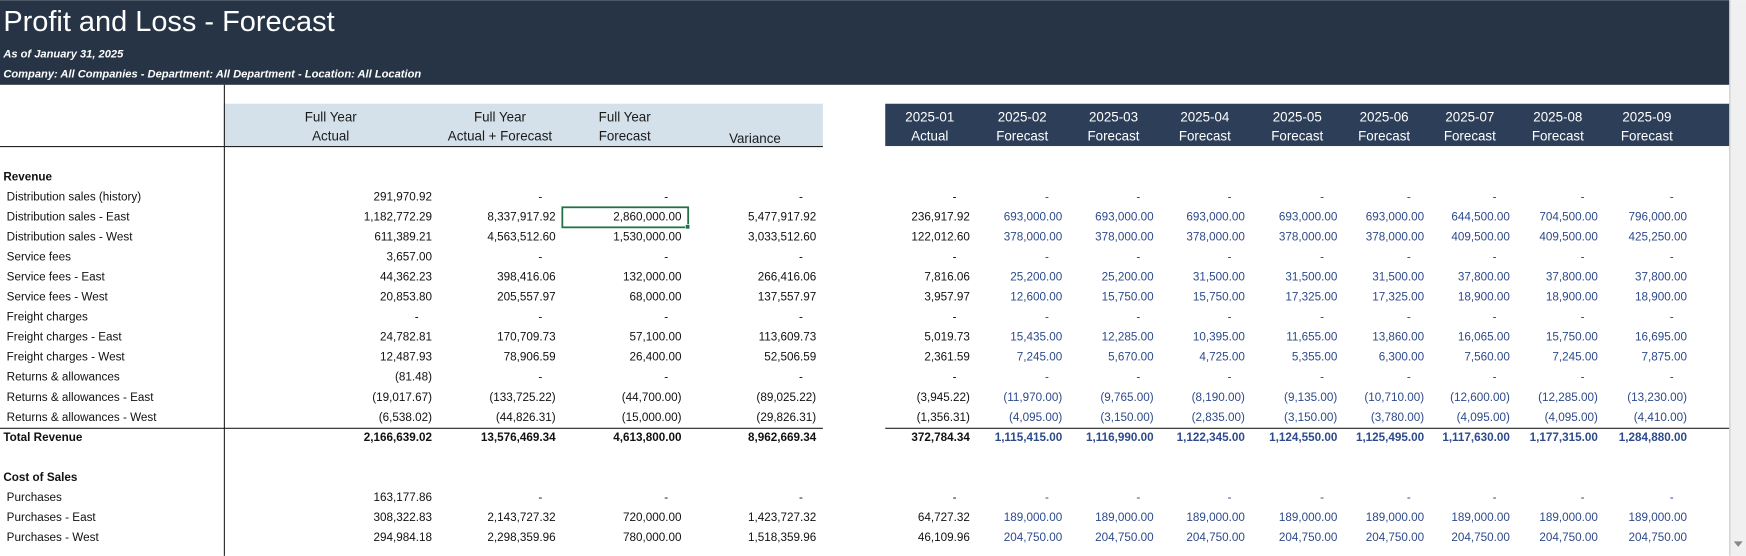 This screenshot has height=556, width=1746. Describe the element at coordinates (1657, 216) in the screenshot. I see `cell-value: 796,000.00` at that location.